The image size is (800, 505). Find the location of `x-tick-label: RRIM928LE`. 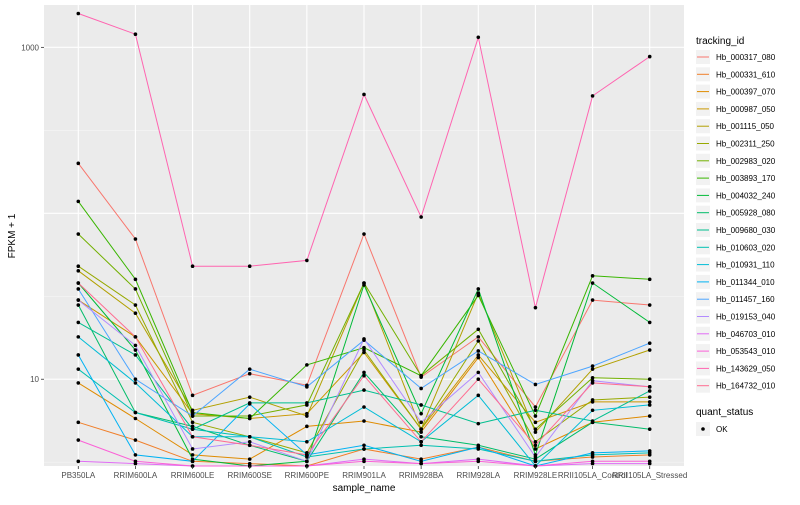

x-tick-label: RRIM928LE is located at coordinates (536, 475).